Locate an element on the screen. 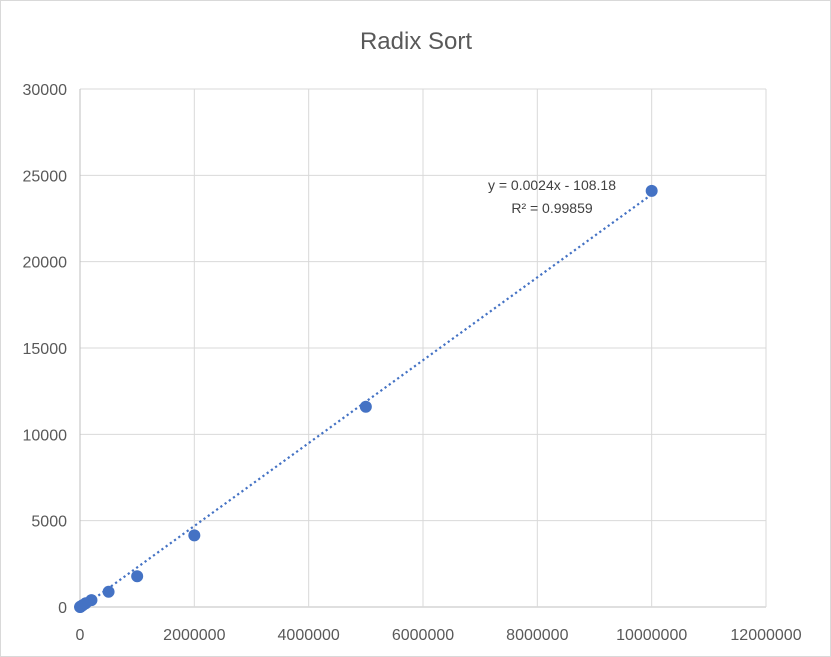  x-tick-label: 0 is located at coordinates (80, 635).